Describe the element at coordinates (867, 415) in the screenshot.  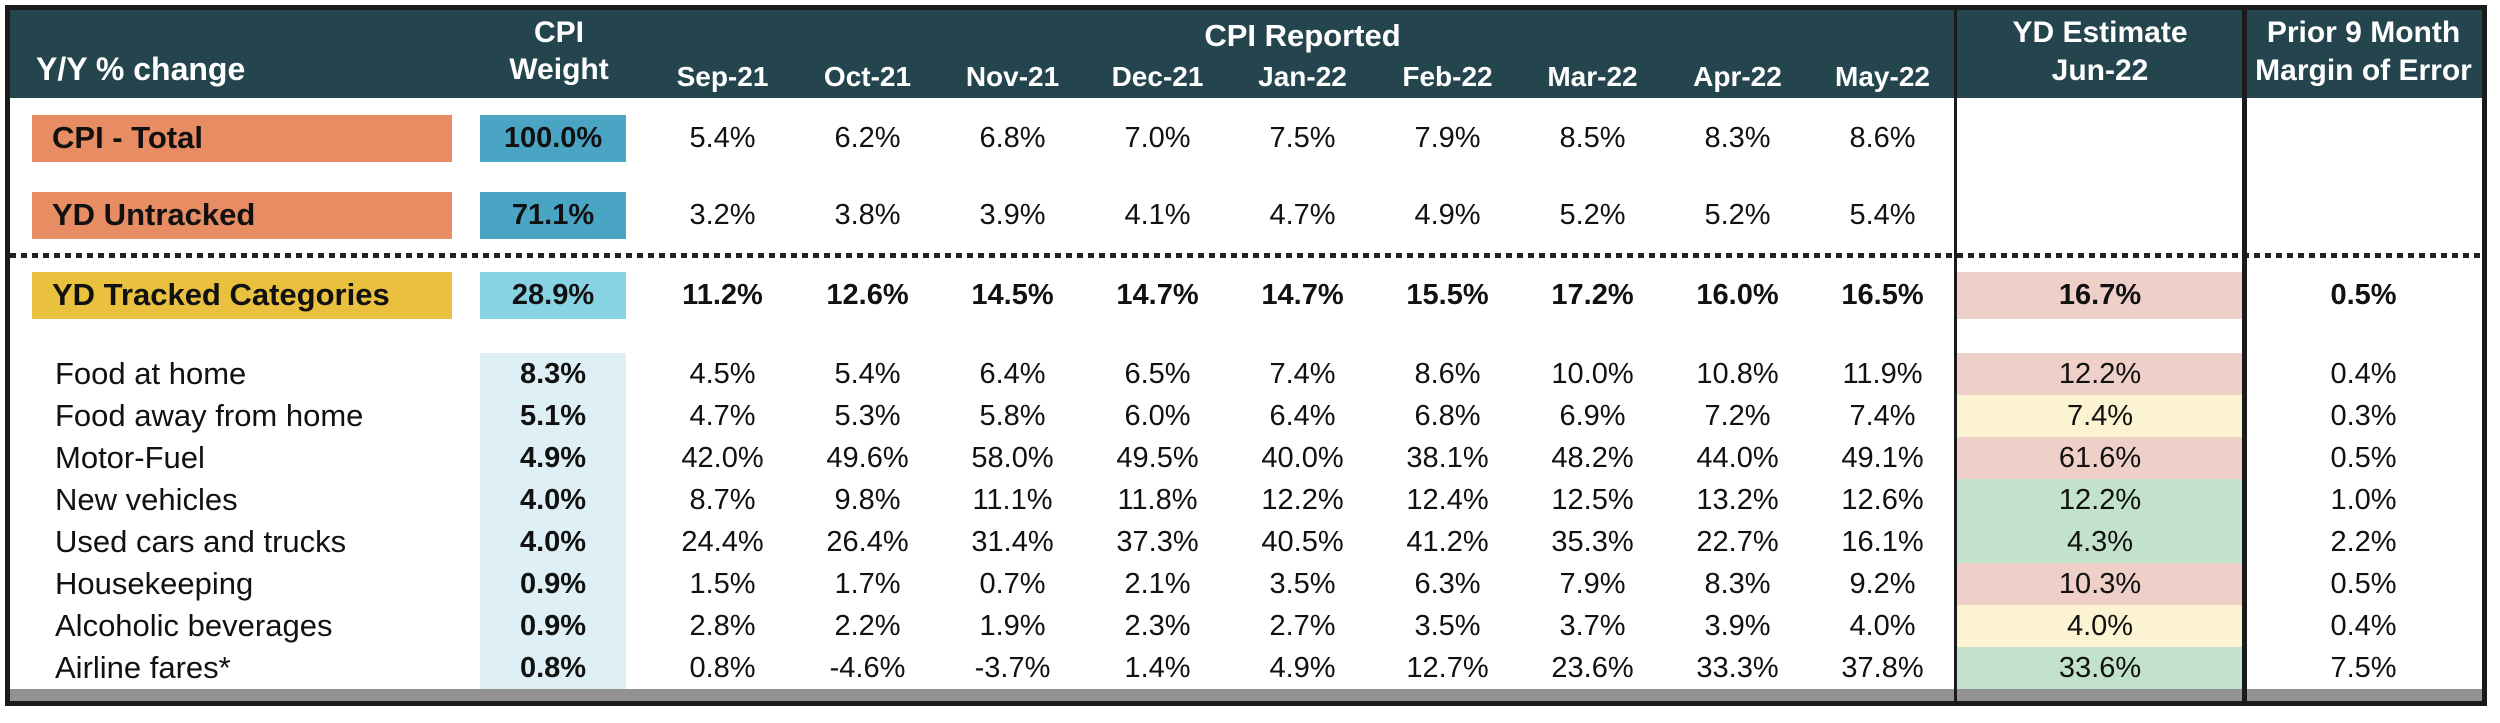
I see `value-cell: 5.3%` at that location.